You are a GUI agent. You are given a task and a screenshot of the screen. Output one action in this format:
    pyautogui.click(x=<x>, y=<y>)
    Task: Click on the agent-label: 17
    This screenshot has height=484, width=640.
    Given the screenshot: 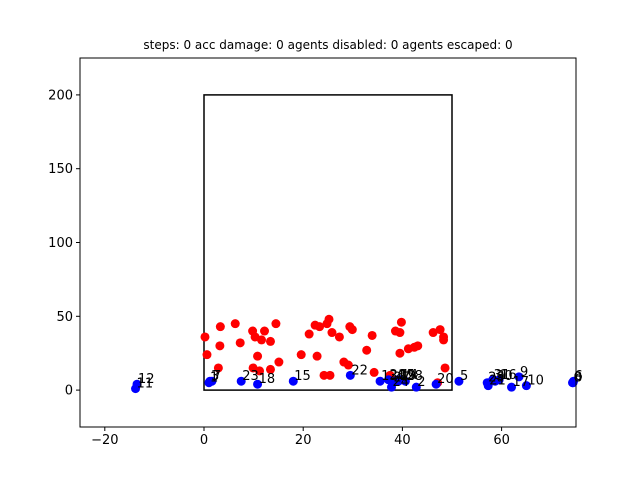 What is the action you would take?
    pyautogui.click(x=521, y=382)
    